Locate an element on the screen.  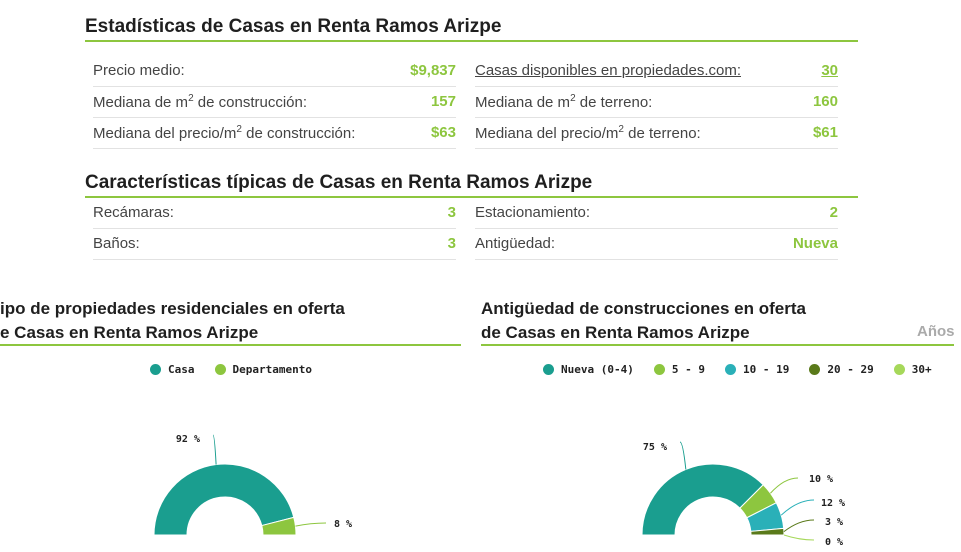
stat-label: Baños: is located at coordinates (116, 243).